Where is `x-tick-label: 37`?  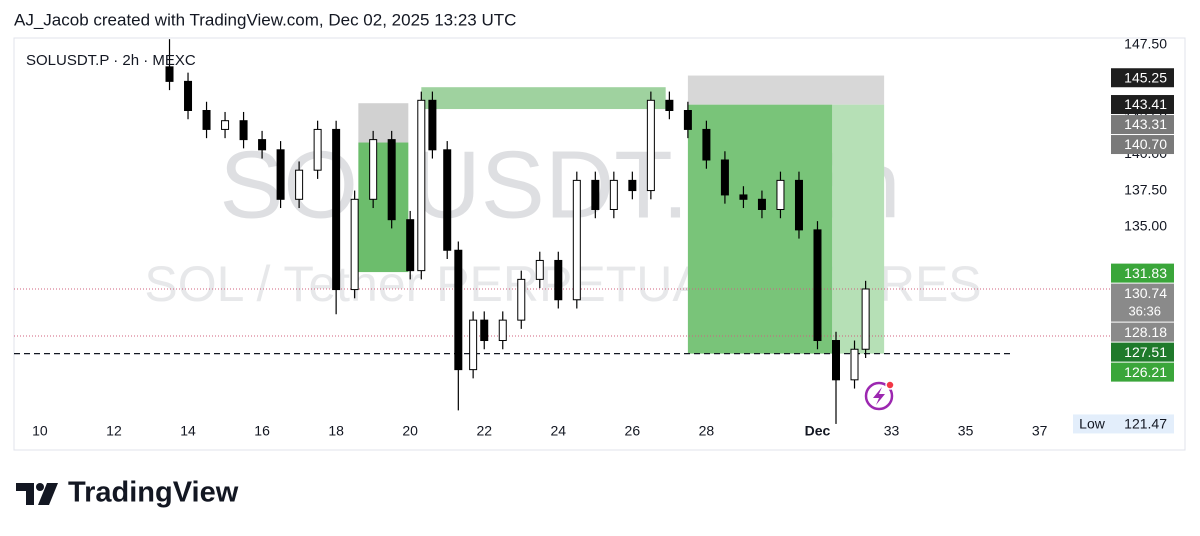
x-tick-label: 37 is located at coordinates (1040, 431).